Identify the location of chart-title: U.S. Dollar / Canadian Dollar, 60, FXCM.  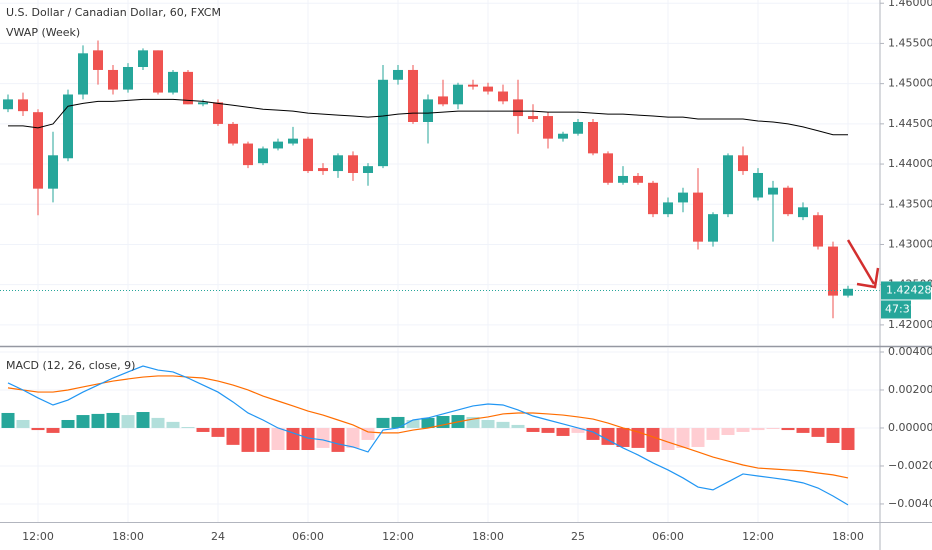
(113, 12).